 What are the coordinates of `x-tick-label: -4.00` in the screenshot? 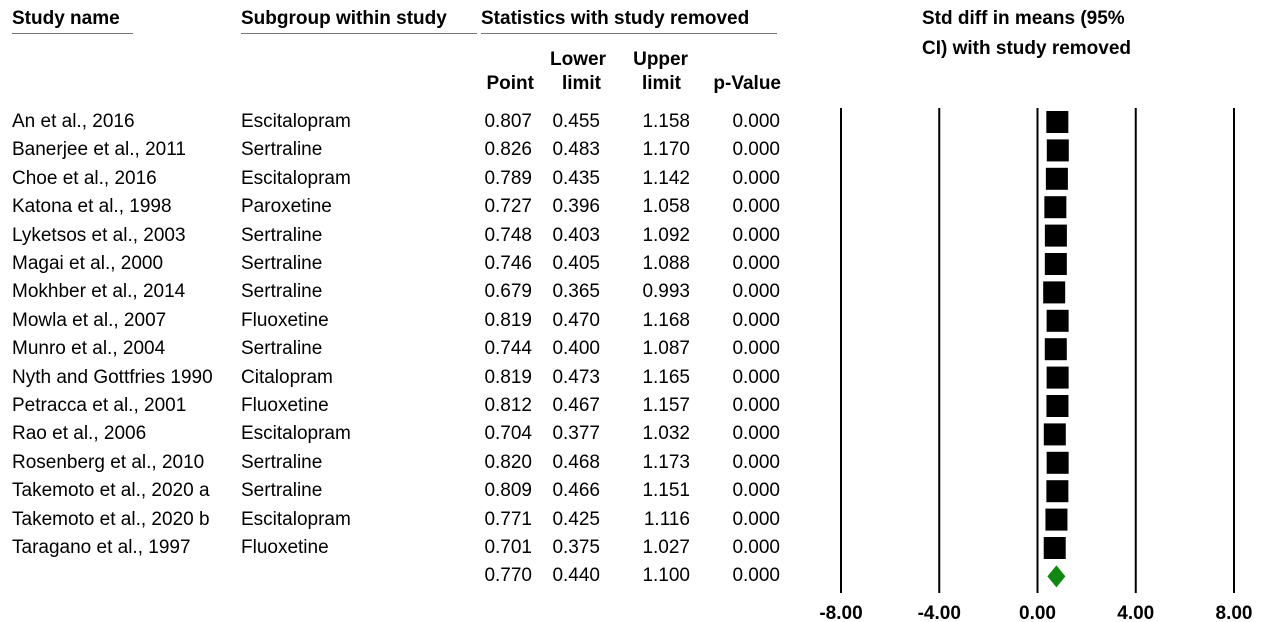 It's located at (939, 612).